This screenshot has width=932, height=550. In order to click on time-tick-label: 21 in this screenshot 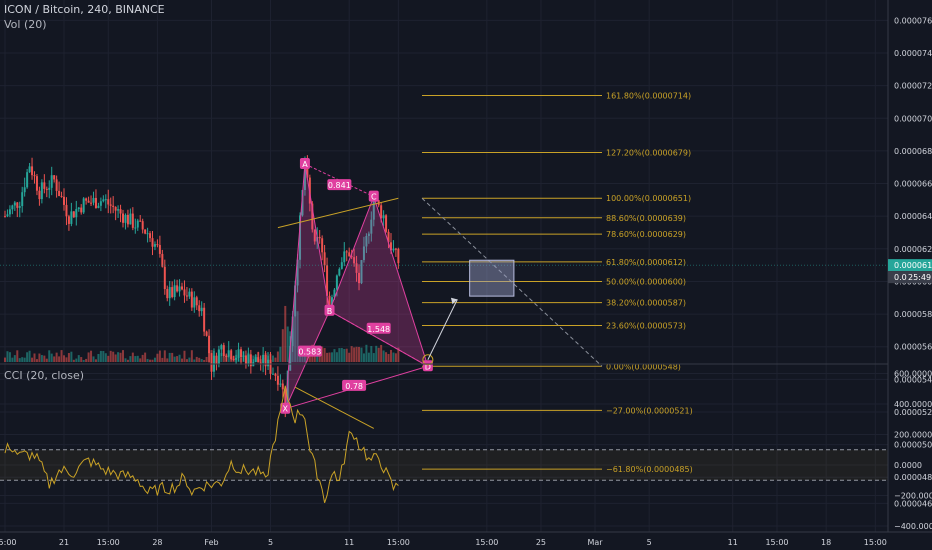, I will do `click(64, 542)`.